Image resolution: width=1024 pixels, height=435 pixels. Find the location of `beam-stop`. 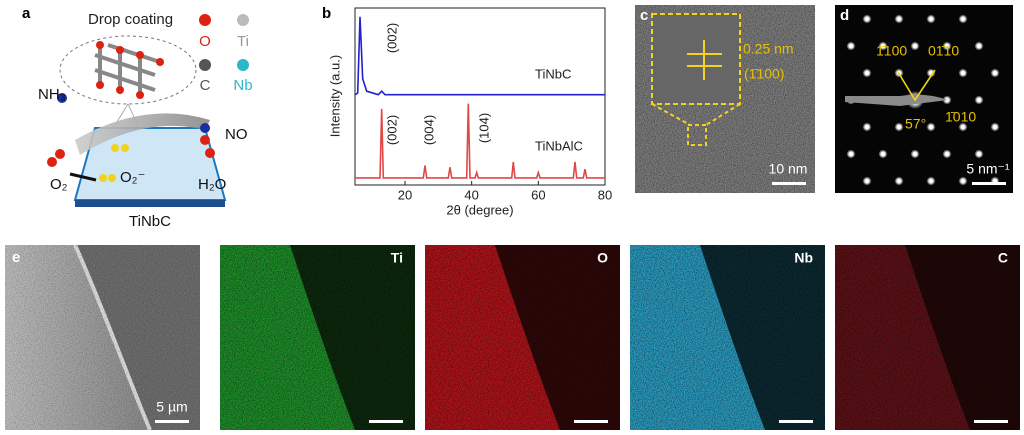

beam-stop is located at coordinates (896, 100).